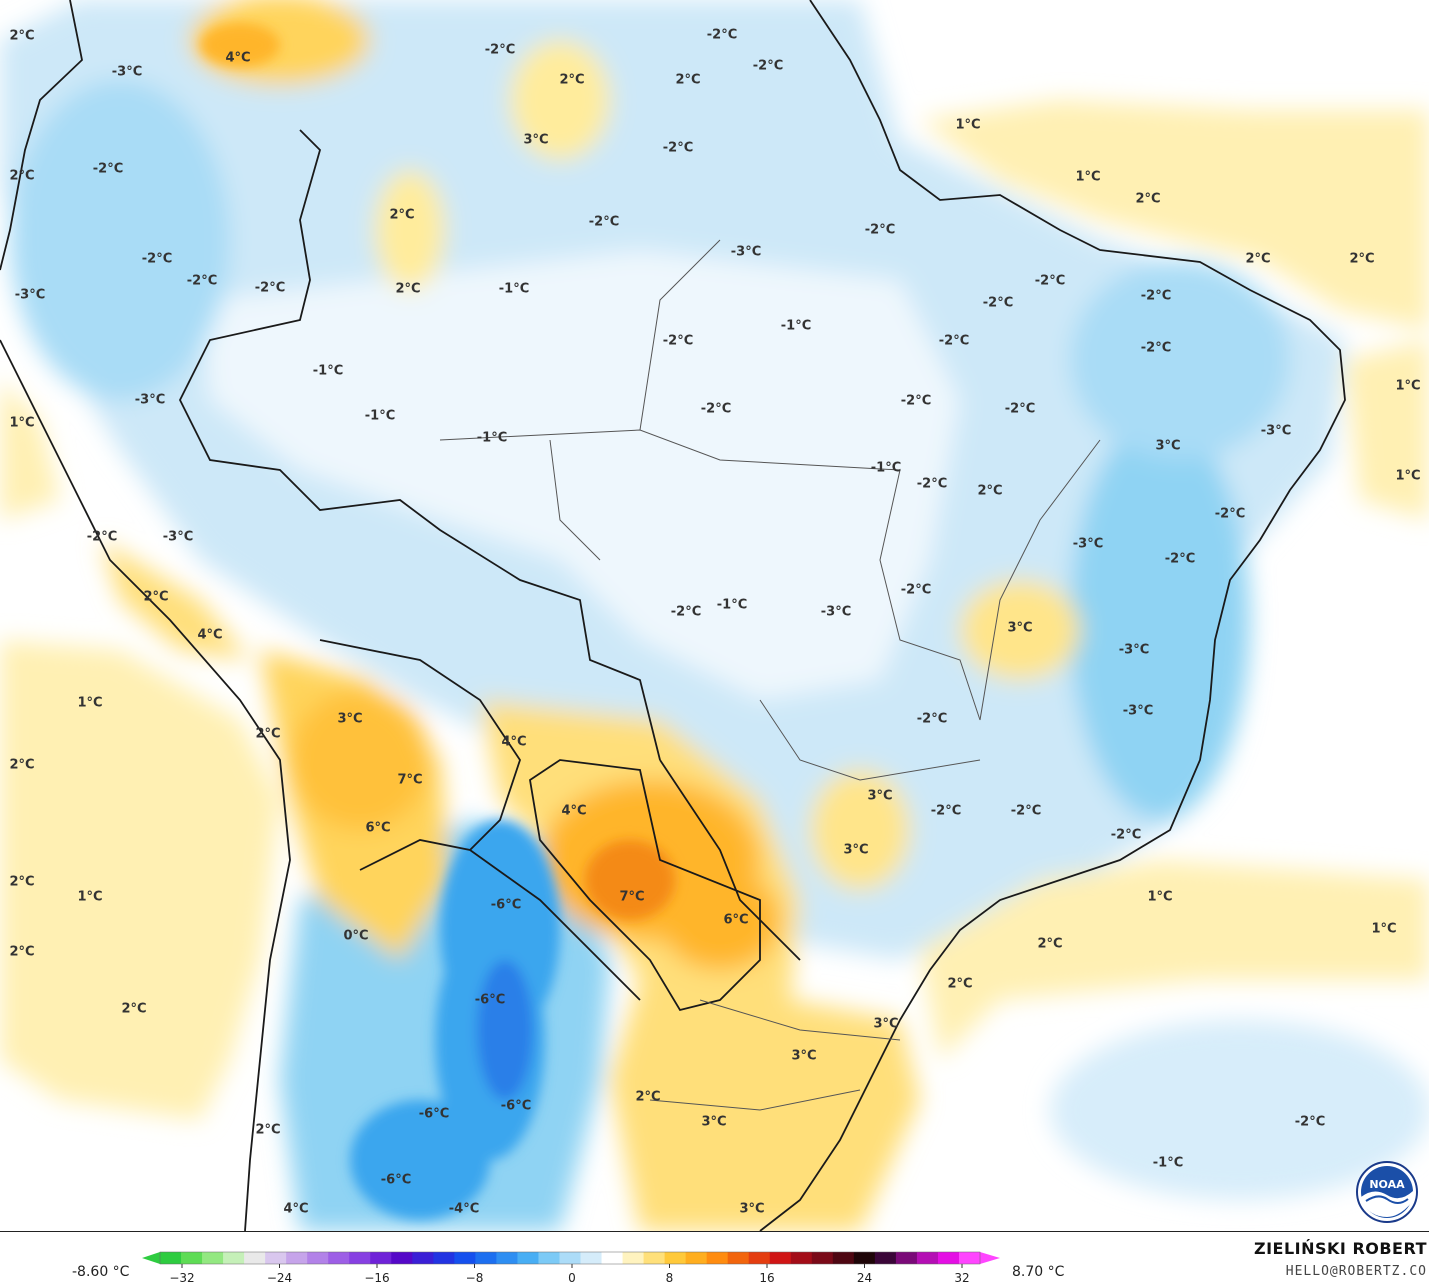 The image size is (1429, 1288). I want to click on logo-text: NOAA, so click(1387, 1184).